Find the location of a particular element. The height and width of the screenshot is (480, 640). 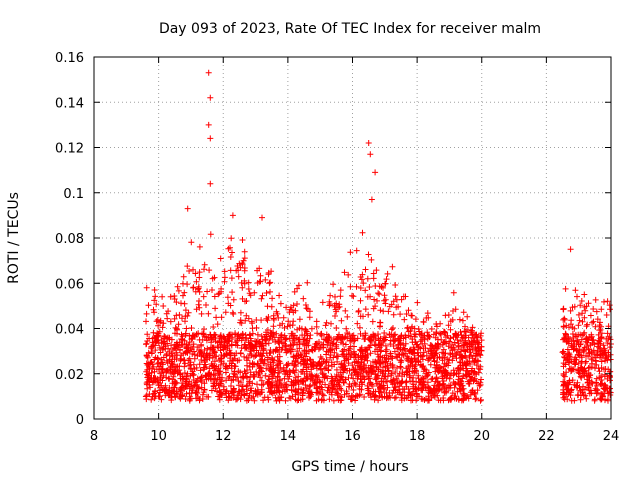

y-tick-label: 0.1 is located at coordinates (73, 194).